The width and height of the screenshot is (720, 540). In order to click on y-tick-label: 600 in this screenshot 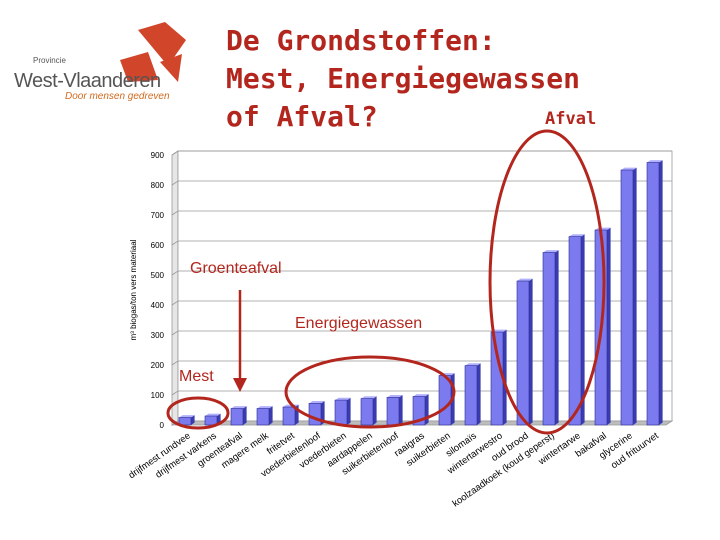, I will do `click(158, 245)`.